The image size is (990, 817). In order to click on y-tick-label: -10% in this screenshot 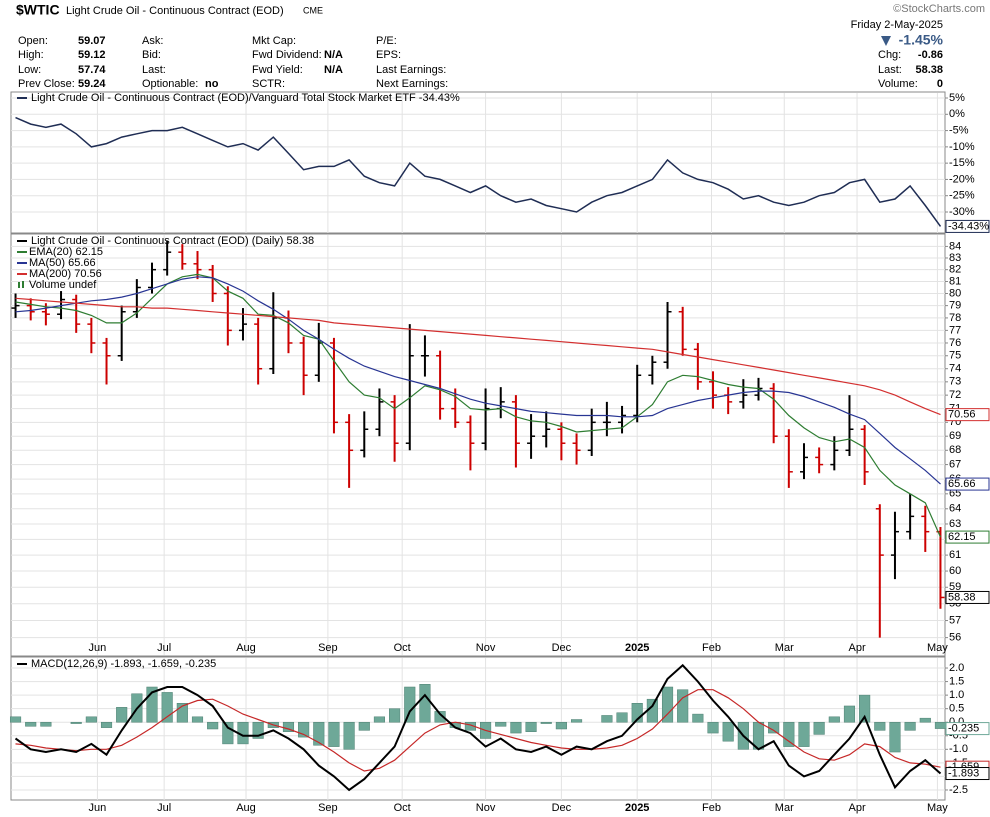, I will do `click(962, 147)`.